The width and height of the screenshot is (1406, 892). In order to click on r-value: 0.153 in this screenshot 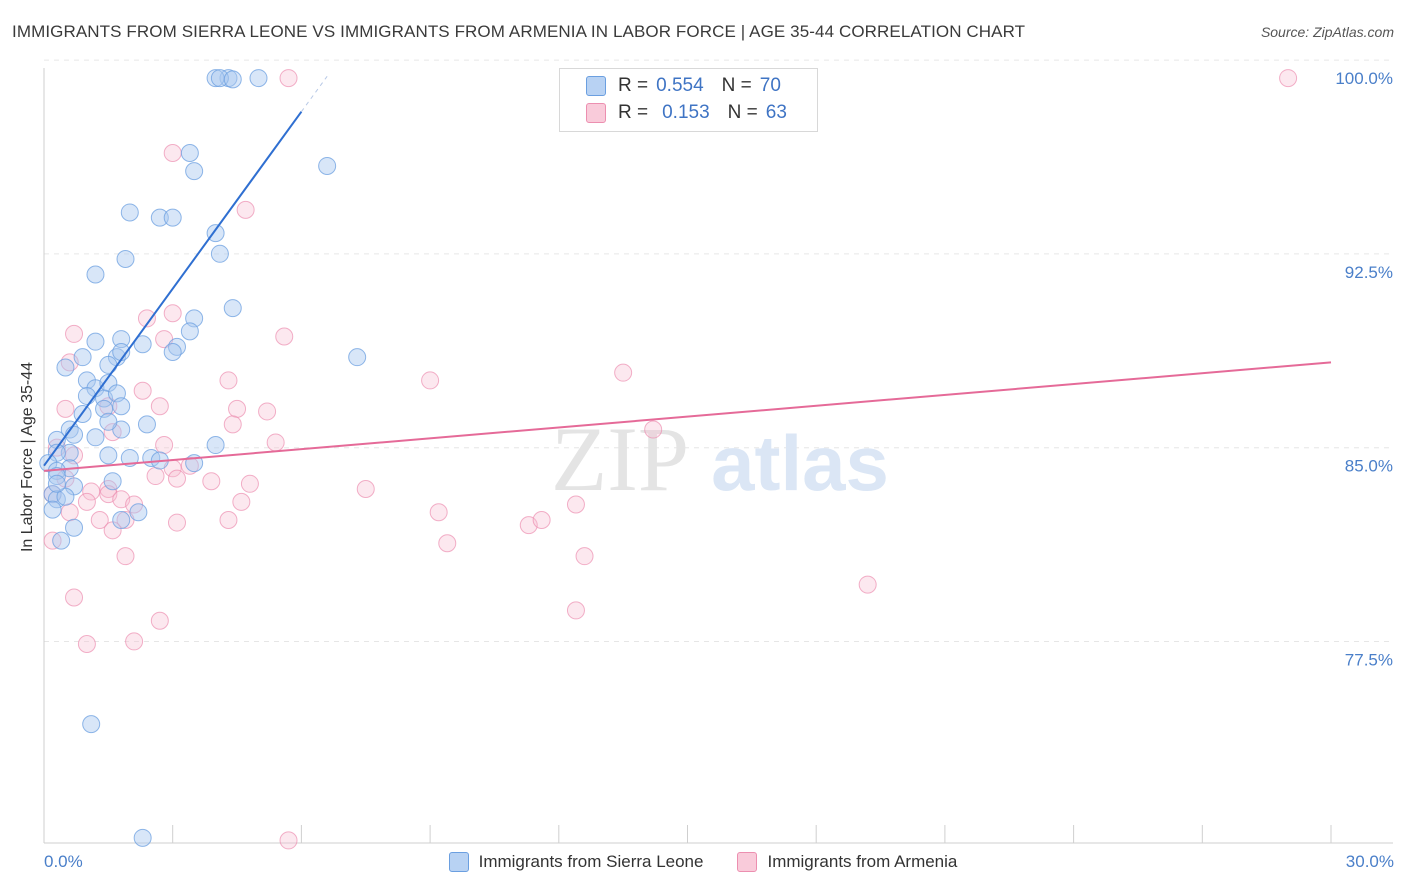, I will do `click(686, 112)`.